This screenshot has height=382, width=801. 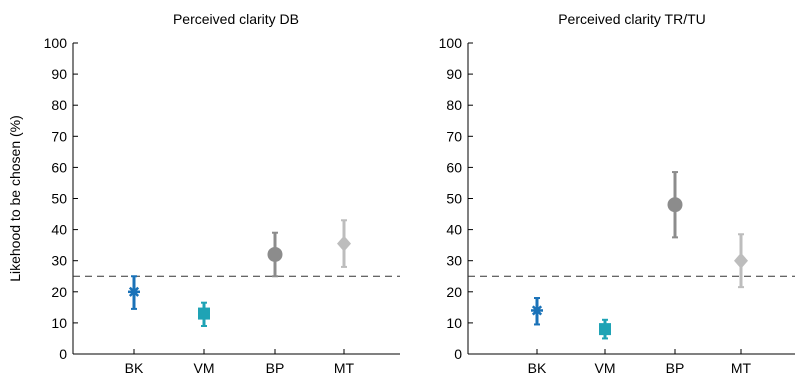 I want to click on chart-title: Perceived clarity TR/TU, so click(x=632, y=19).